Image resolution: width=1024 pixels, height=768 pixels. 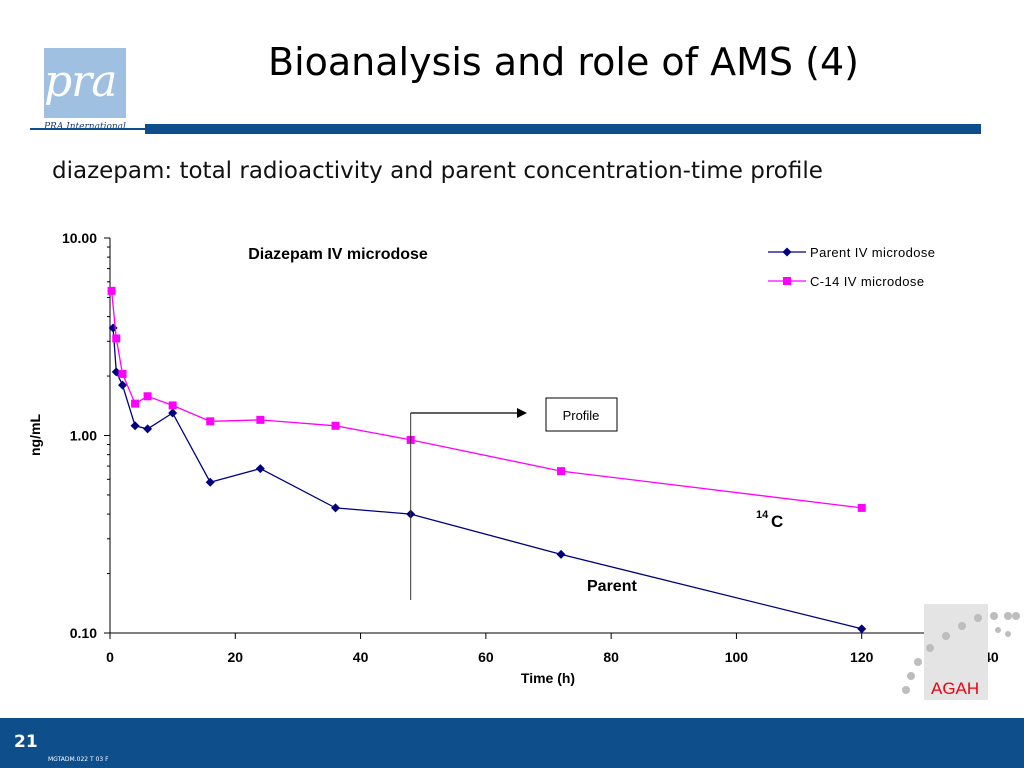 I want to click on x-axis-title: Time (h), so click(x=548, y=678).